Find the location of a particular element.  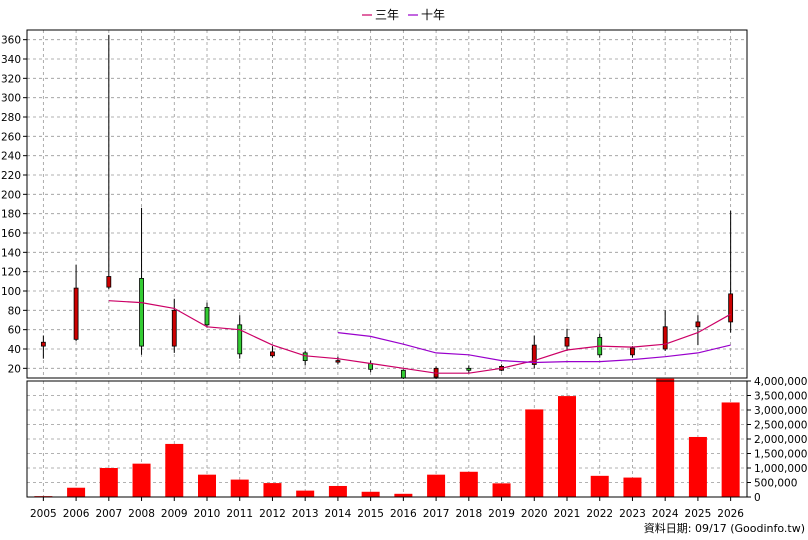

price-tick-label: 220 is located at coordinates (11, 176).